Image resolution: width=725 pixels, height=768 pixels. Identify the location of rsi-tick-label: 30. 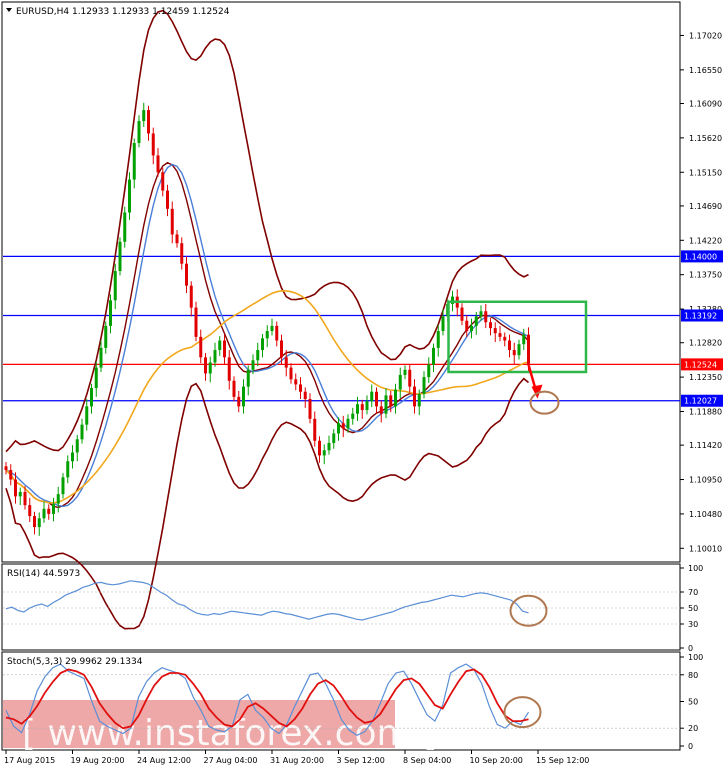
(693, 624).